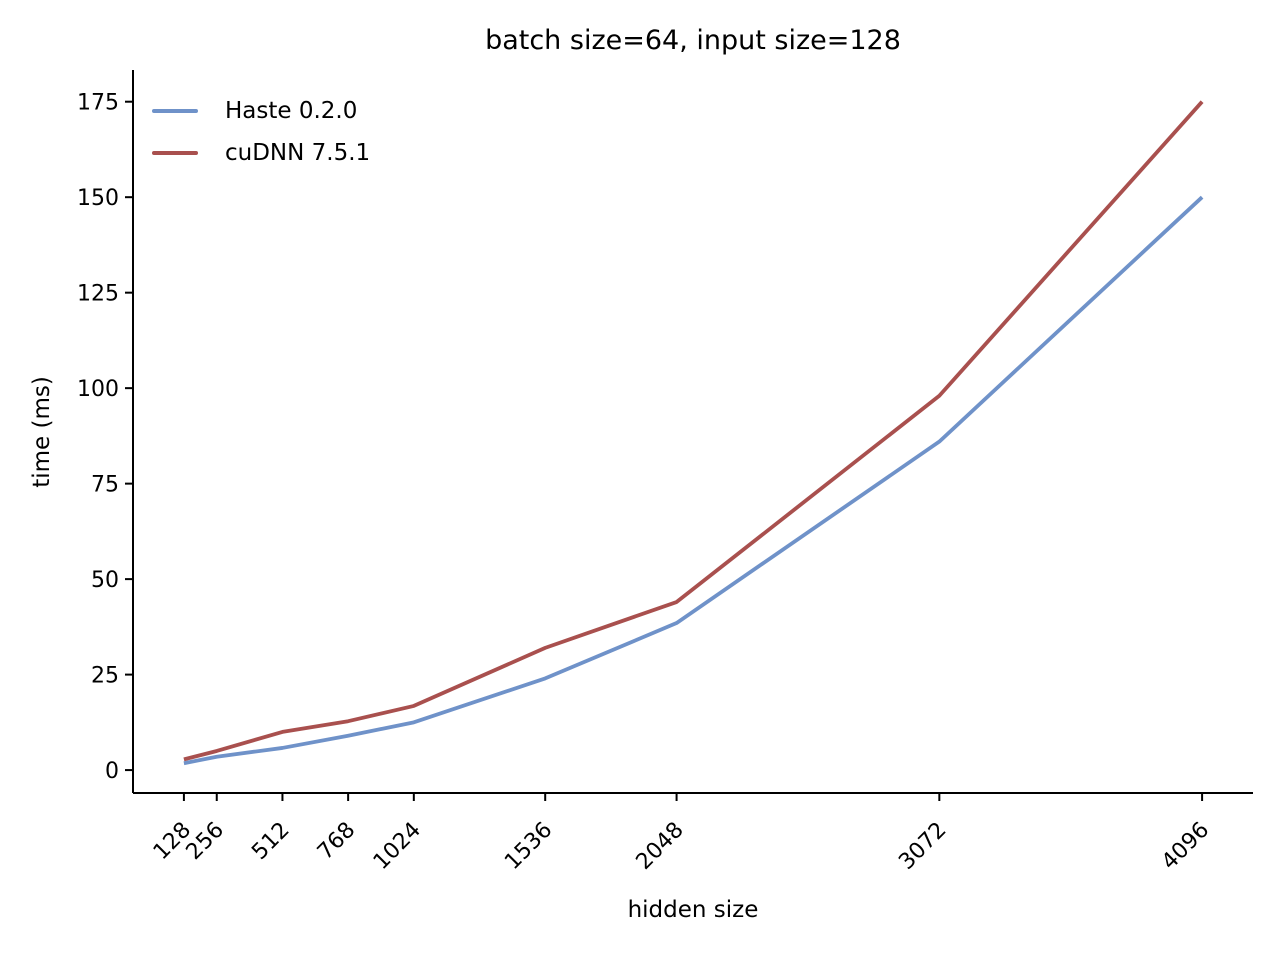  What do you see at coordinates (105, 676) in the screenshot?
I see `y-tick-label: 25` at bounding box center [105, 676].